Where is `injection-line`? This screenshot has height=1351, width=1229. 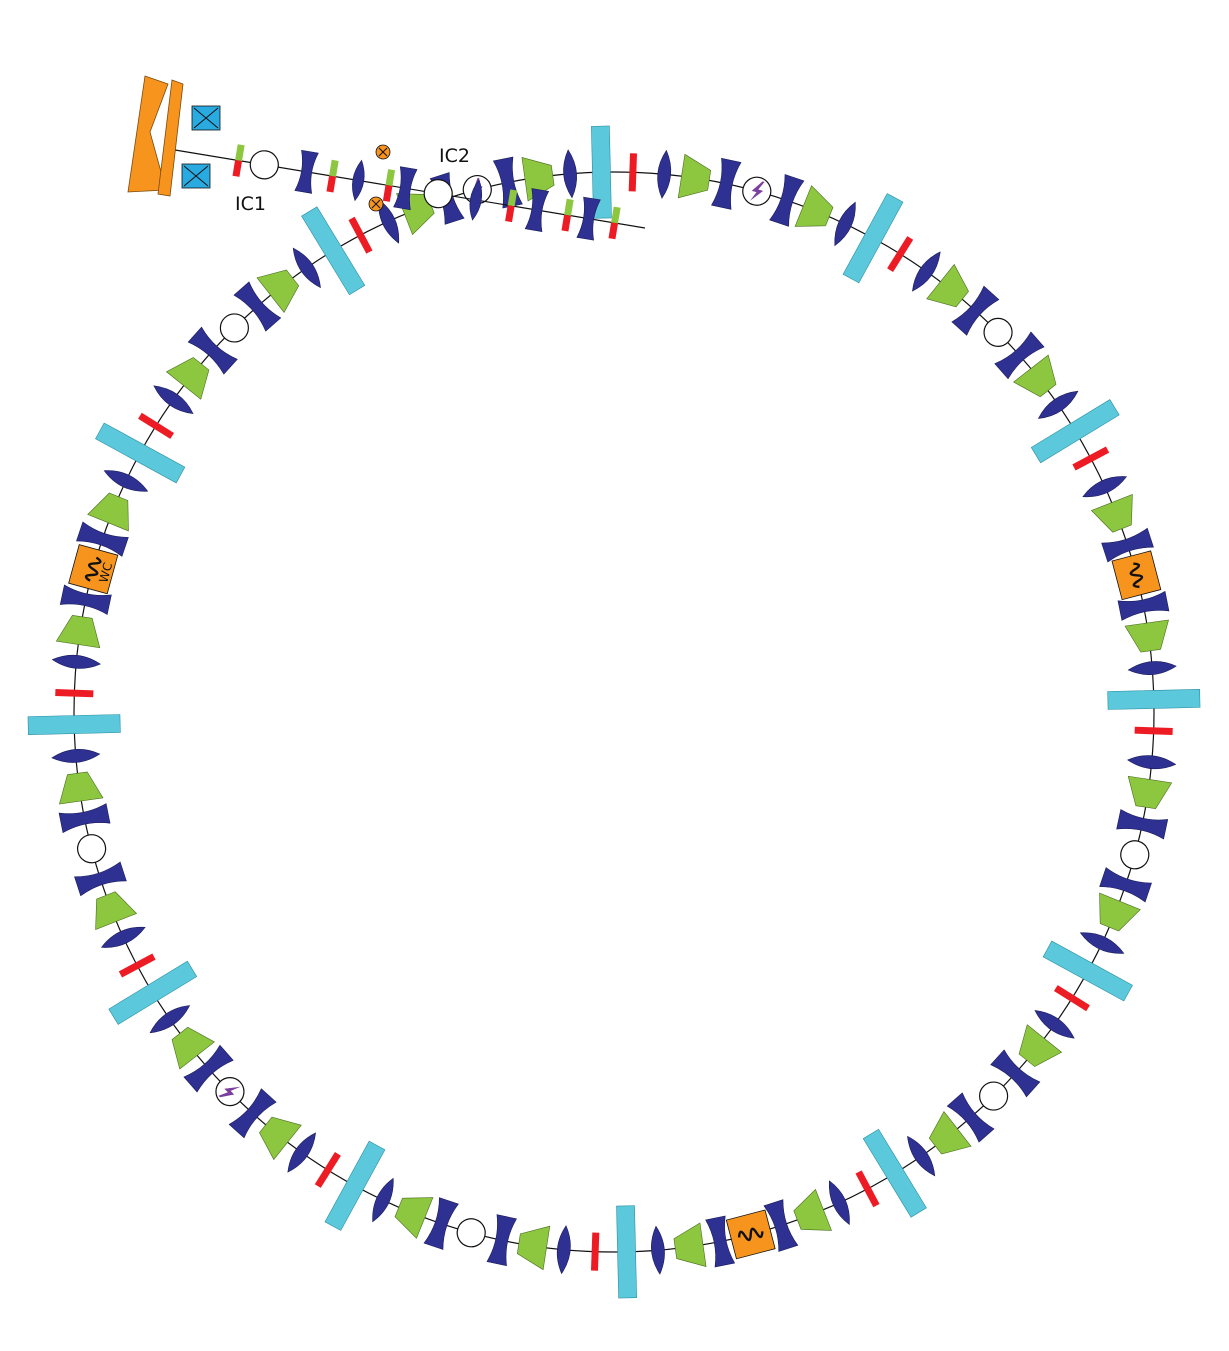
injection-line is located at coordinates (386, 158).